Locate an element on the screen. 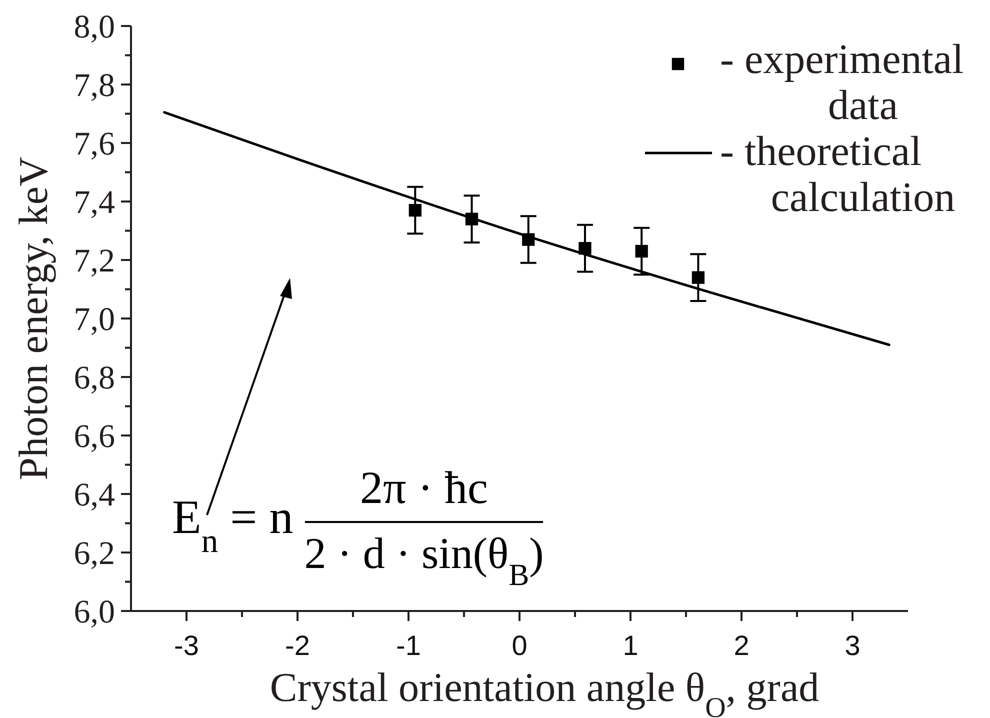 This screenshot has width=990, height=718. legend-label: - experimental data is located at coordinates (842, 83).